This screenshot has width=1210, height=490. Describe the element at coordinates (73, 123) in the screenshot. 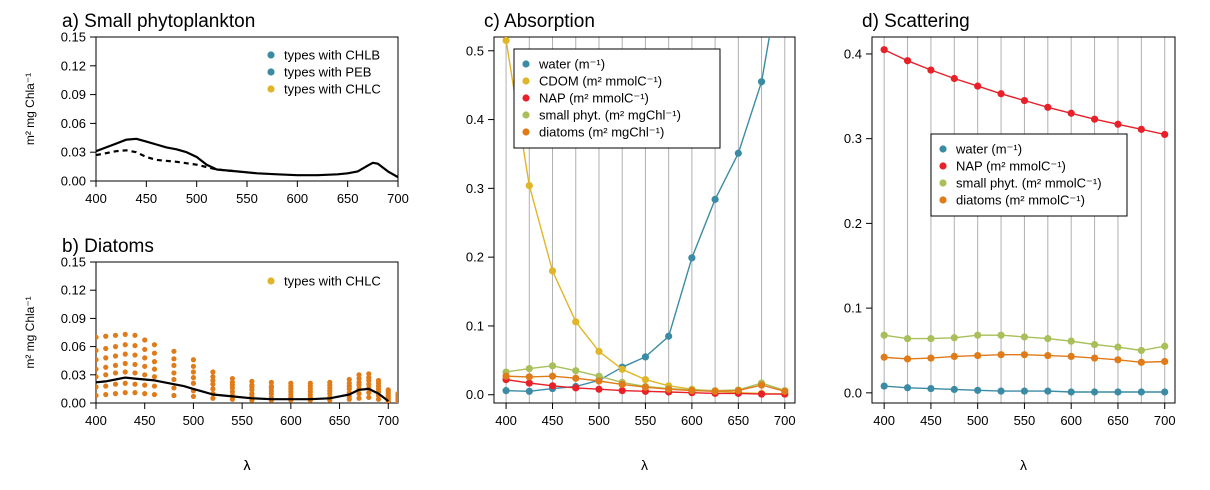

I see `y-tick-label: 0.06` at that location.